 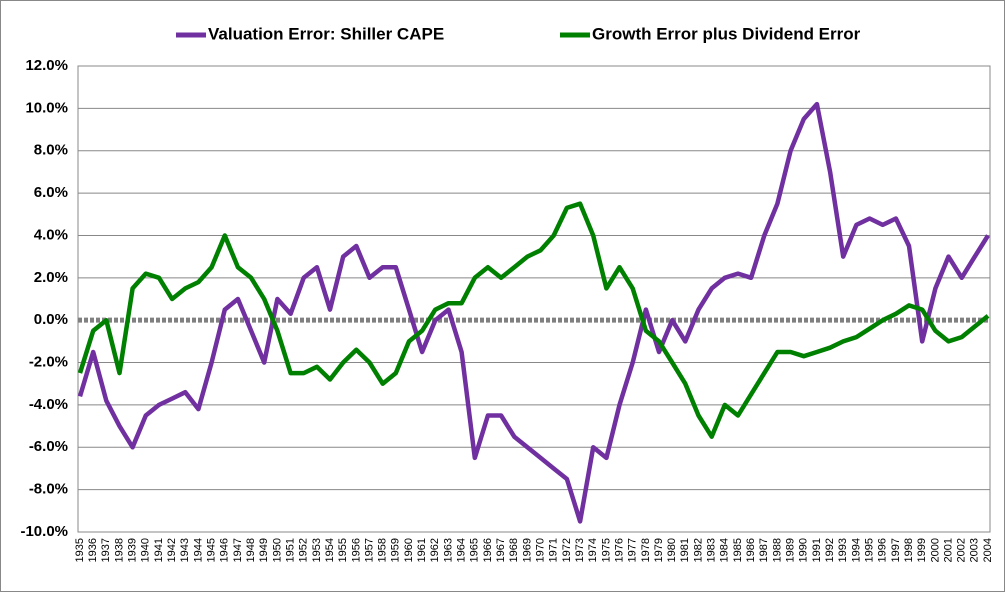 What do you see at coordinates (51, 192) in the screenshot?
I see `y-tick-label: 6.0%` at bounding box center [51, 192].